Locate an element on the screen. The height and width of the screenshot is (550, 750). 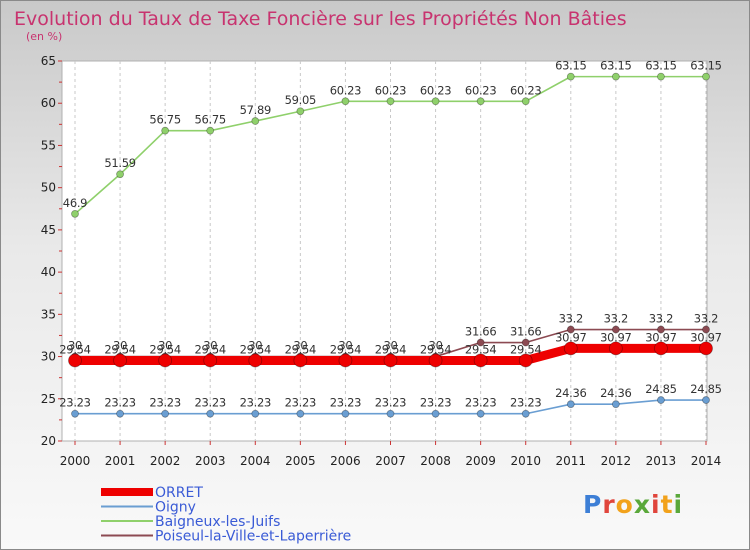
data-label-baigneux-les-juifs-2013: 63.15 is located at coordinates (660, 66).